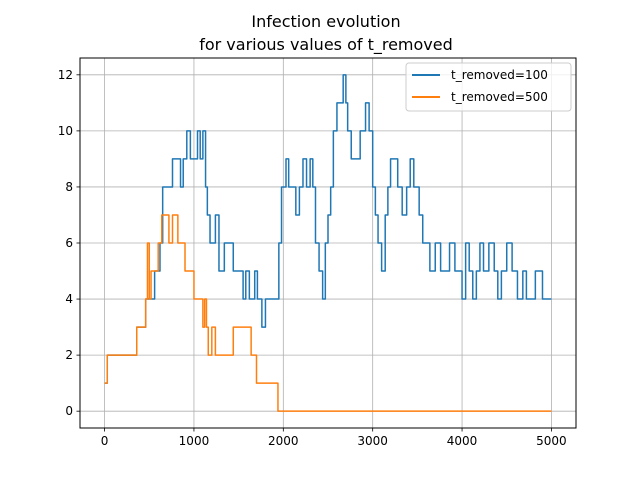 This screenshot has width=640, height=480. I want to click on y-tick-label: 2, so click(69, 355).